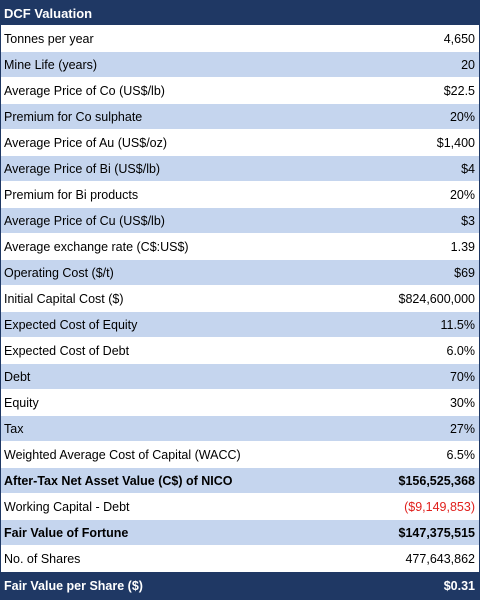 Image resolution: width=480 pixels, height=600 pixels. I want to click on row-label: Average Price of Co (US$/lb), so click(84, 90).